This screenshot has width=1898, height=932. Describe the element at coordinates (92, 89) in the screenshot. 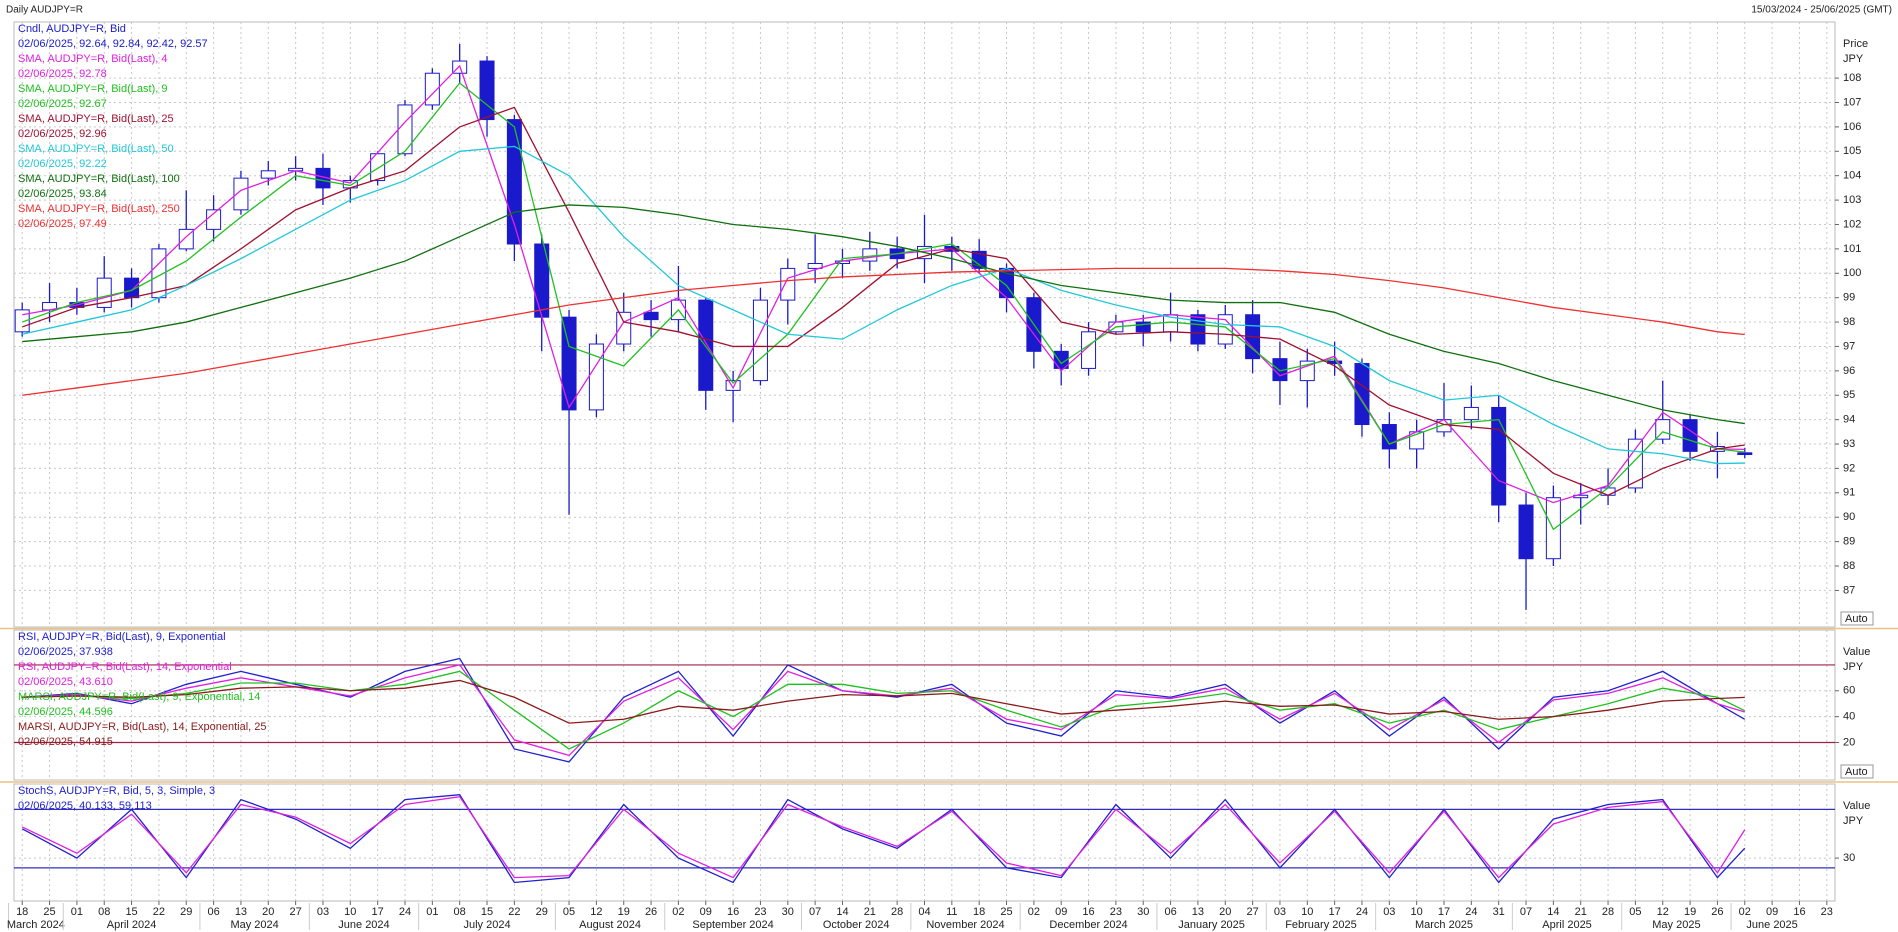

I see `legend-name: SMA, AUDJPY=R, Bid(Last), 9` at that location.